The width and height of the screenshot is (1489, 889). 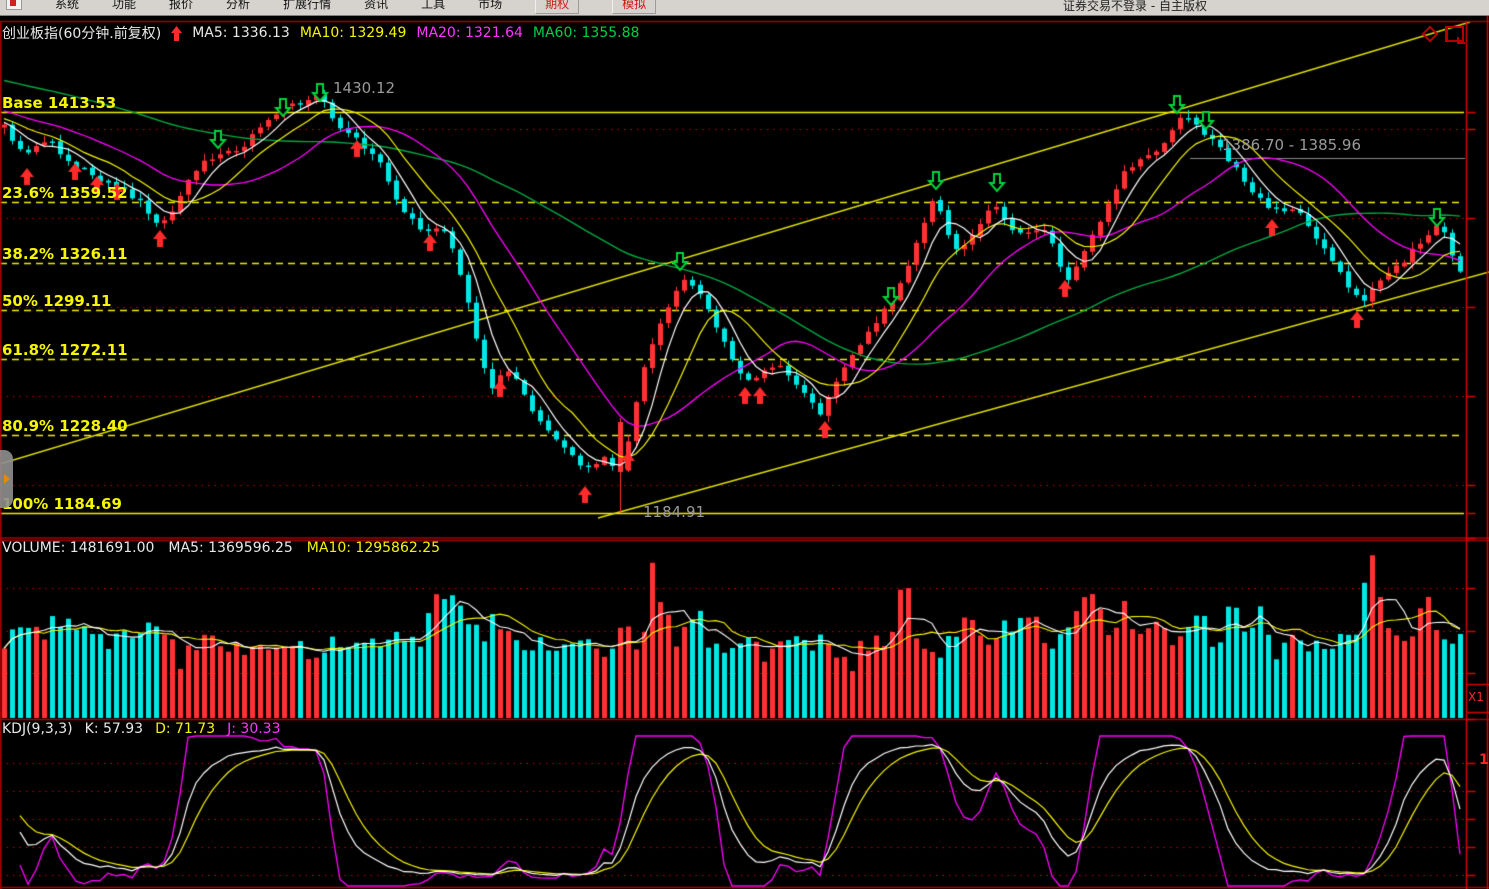 I want to click on kdj-d-value: D: 71.73, so click(x=185, y=729).